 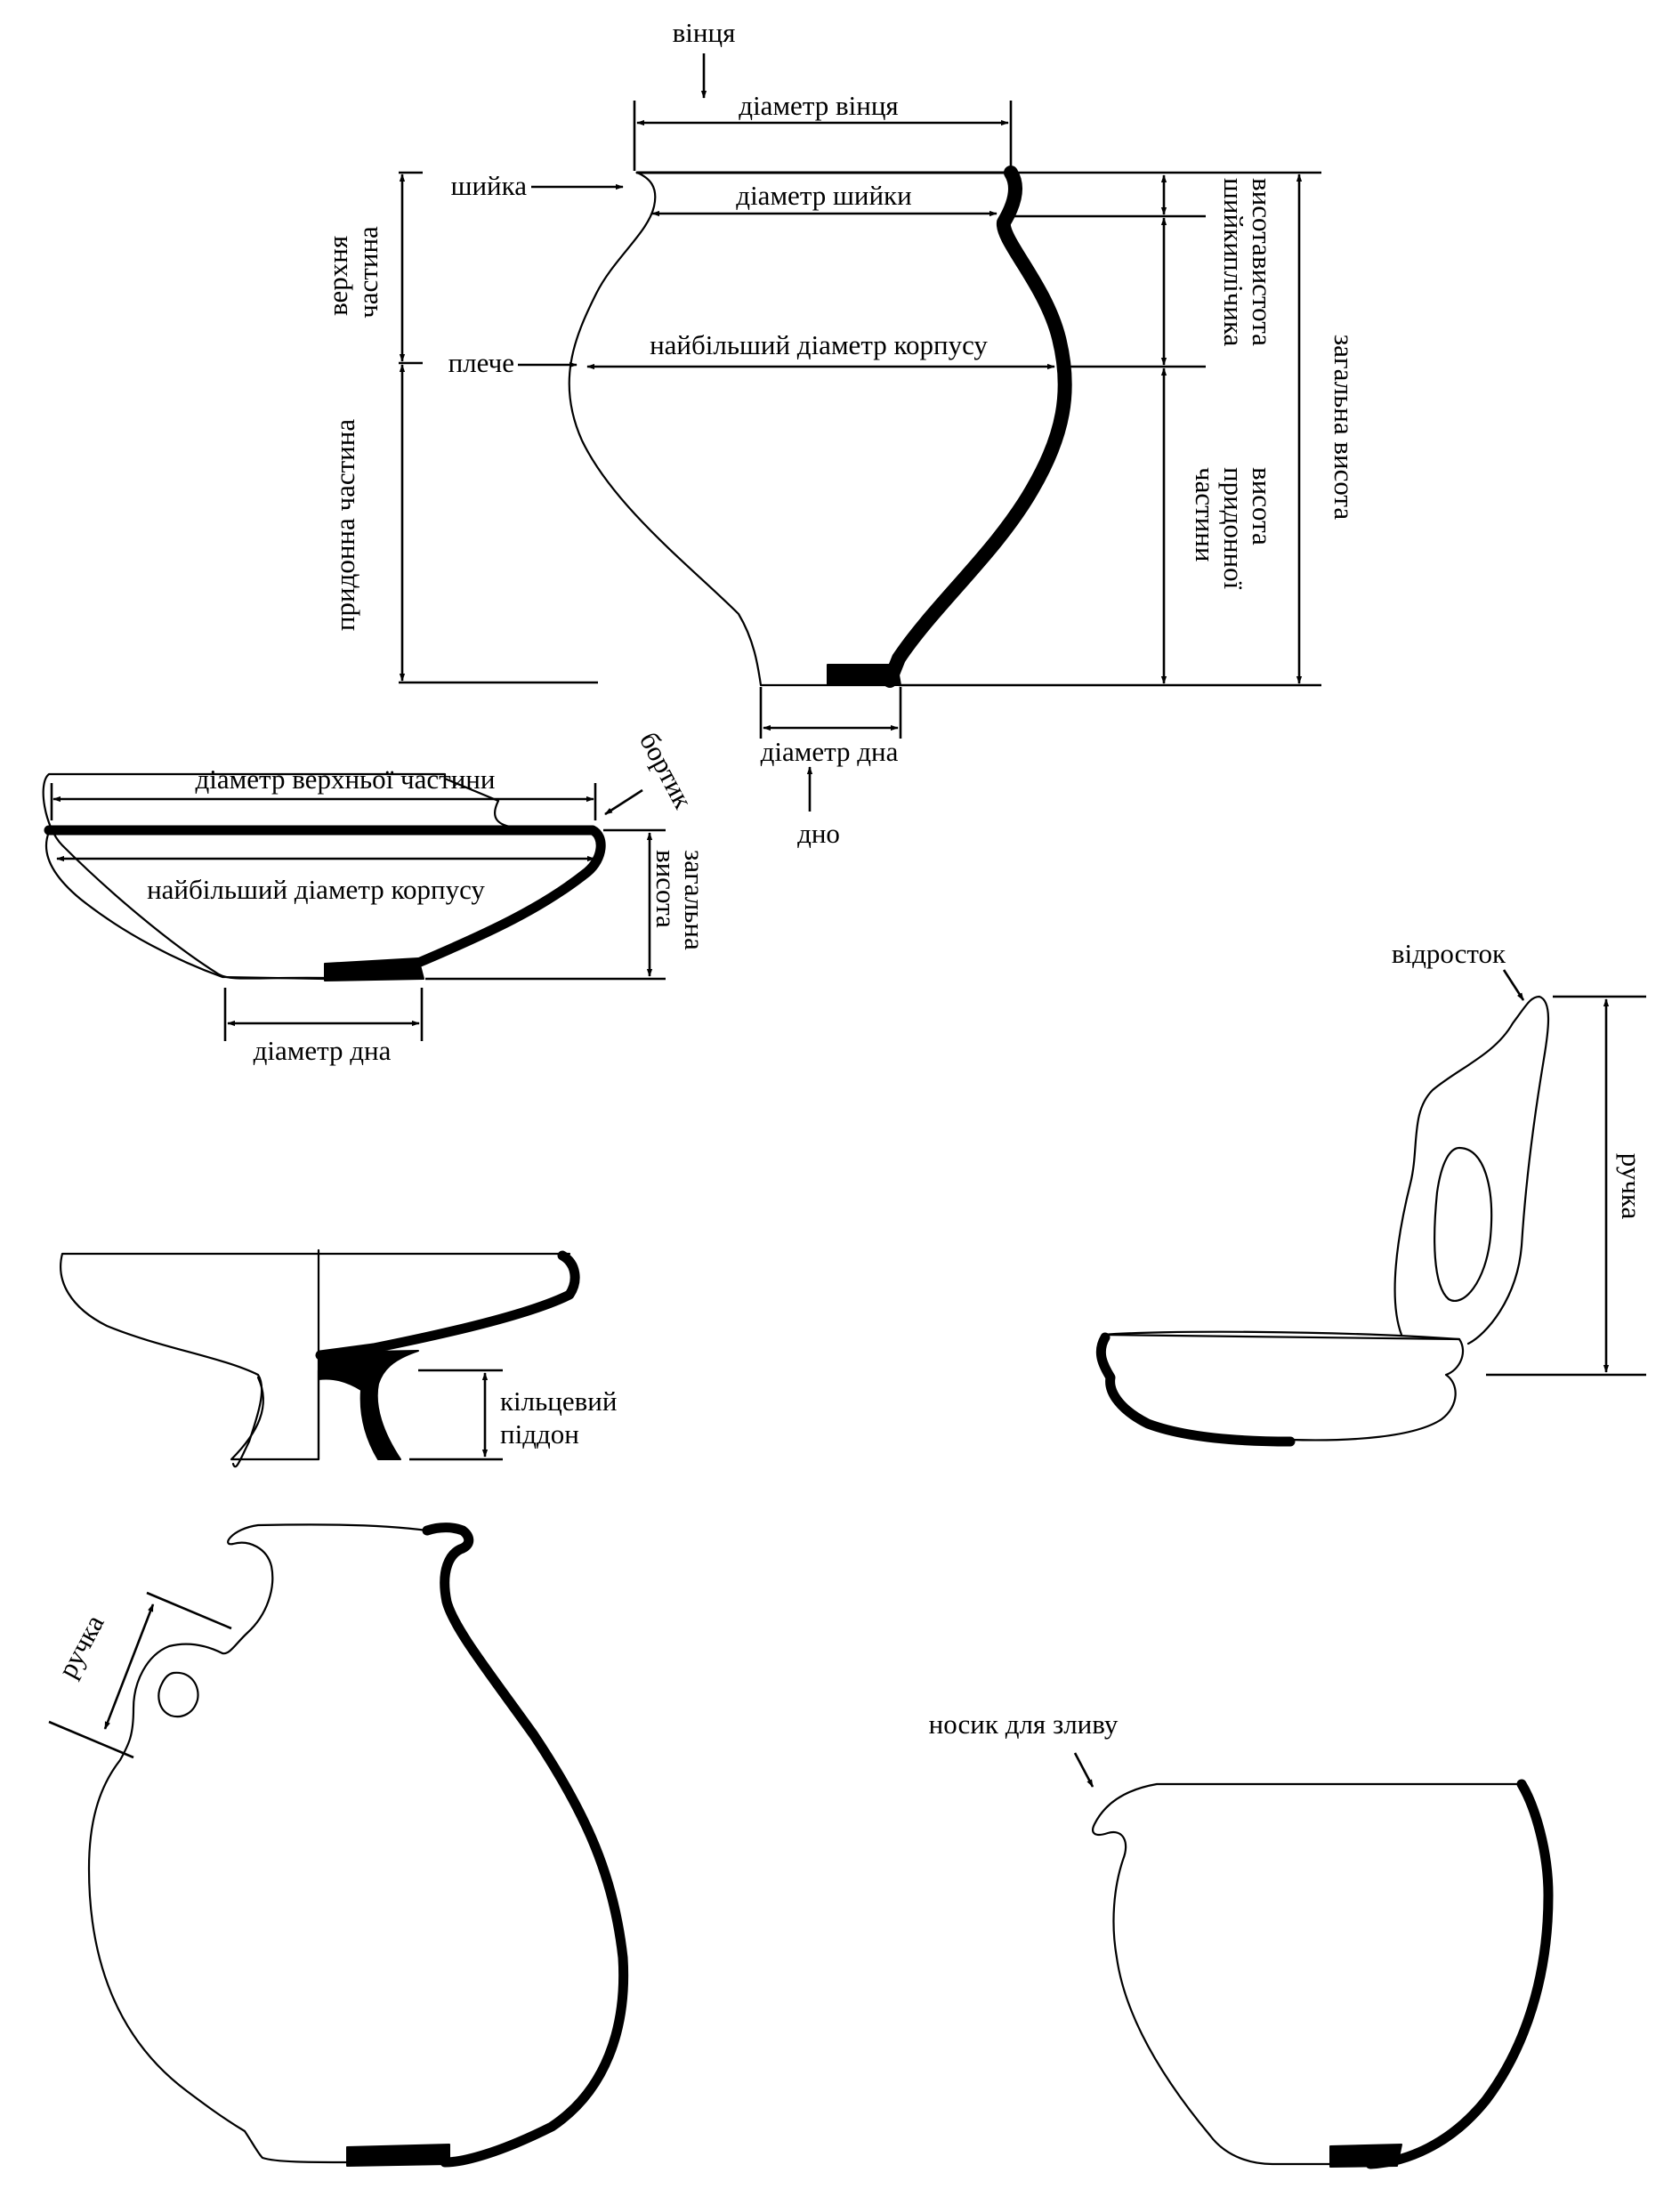 What do you see at coordinates (1083, 1770) in the screenshot?
I see `spout-pointer-arrow` at bounding box center [1083, 1770].